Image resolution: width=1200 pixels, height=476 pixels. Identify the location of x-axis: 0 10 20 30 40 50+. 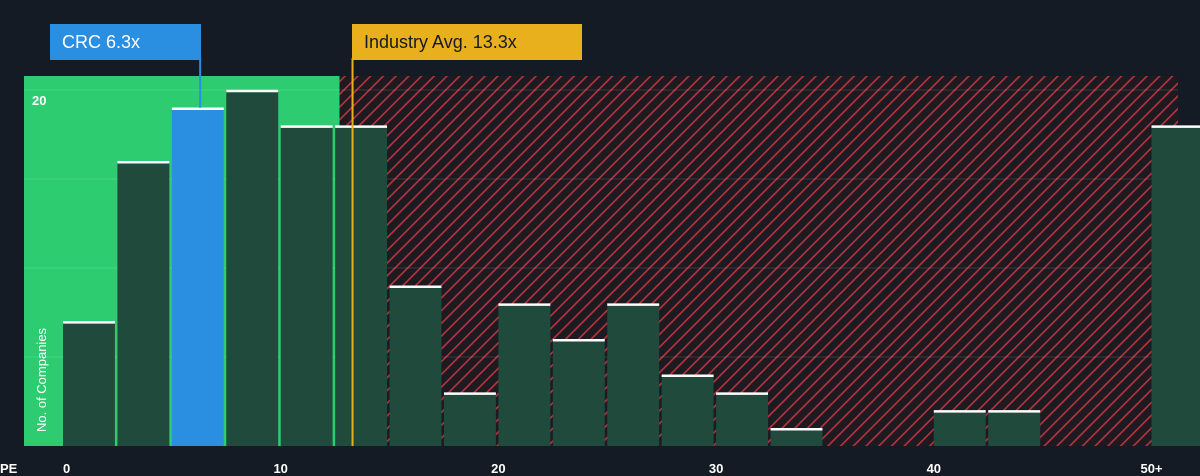
(613, 468).